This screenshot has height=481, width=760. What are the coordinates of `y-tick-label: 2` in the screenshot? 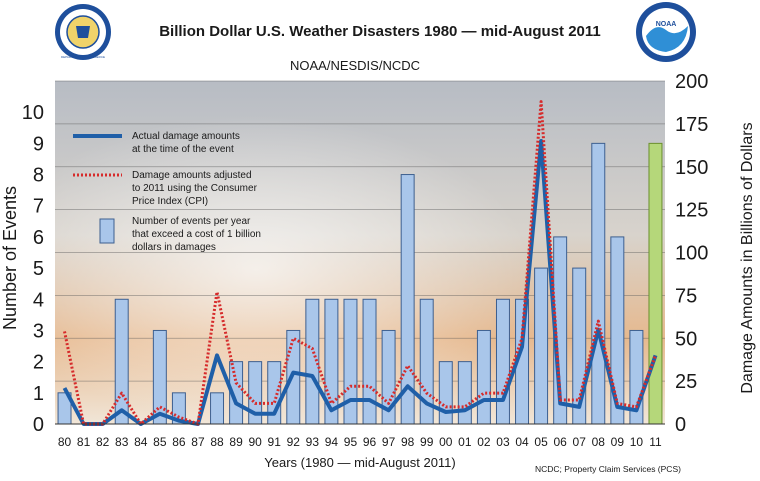 It's located at (38, 363).